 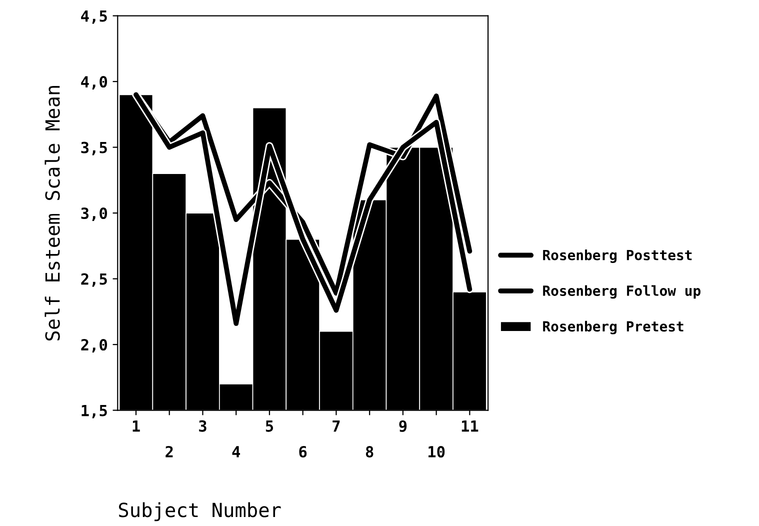 I want to click on x-tick-label: 6, so click(x=303, y=452).